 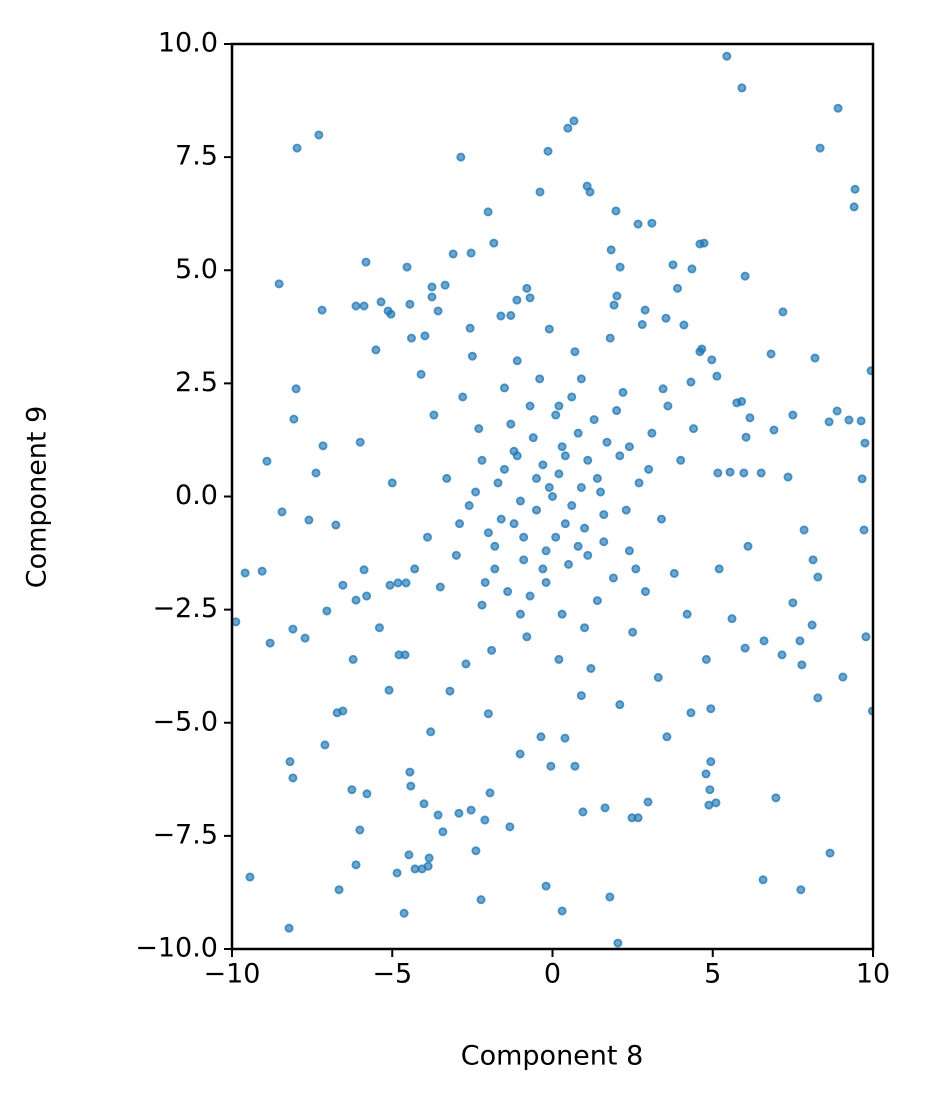 I want to click on y-tick-label: 7.5, so click(x=196, y=156).